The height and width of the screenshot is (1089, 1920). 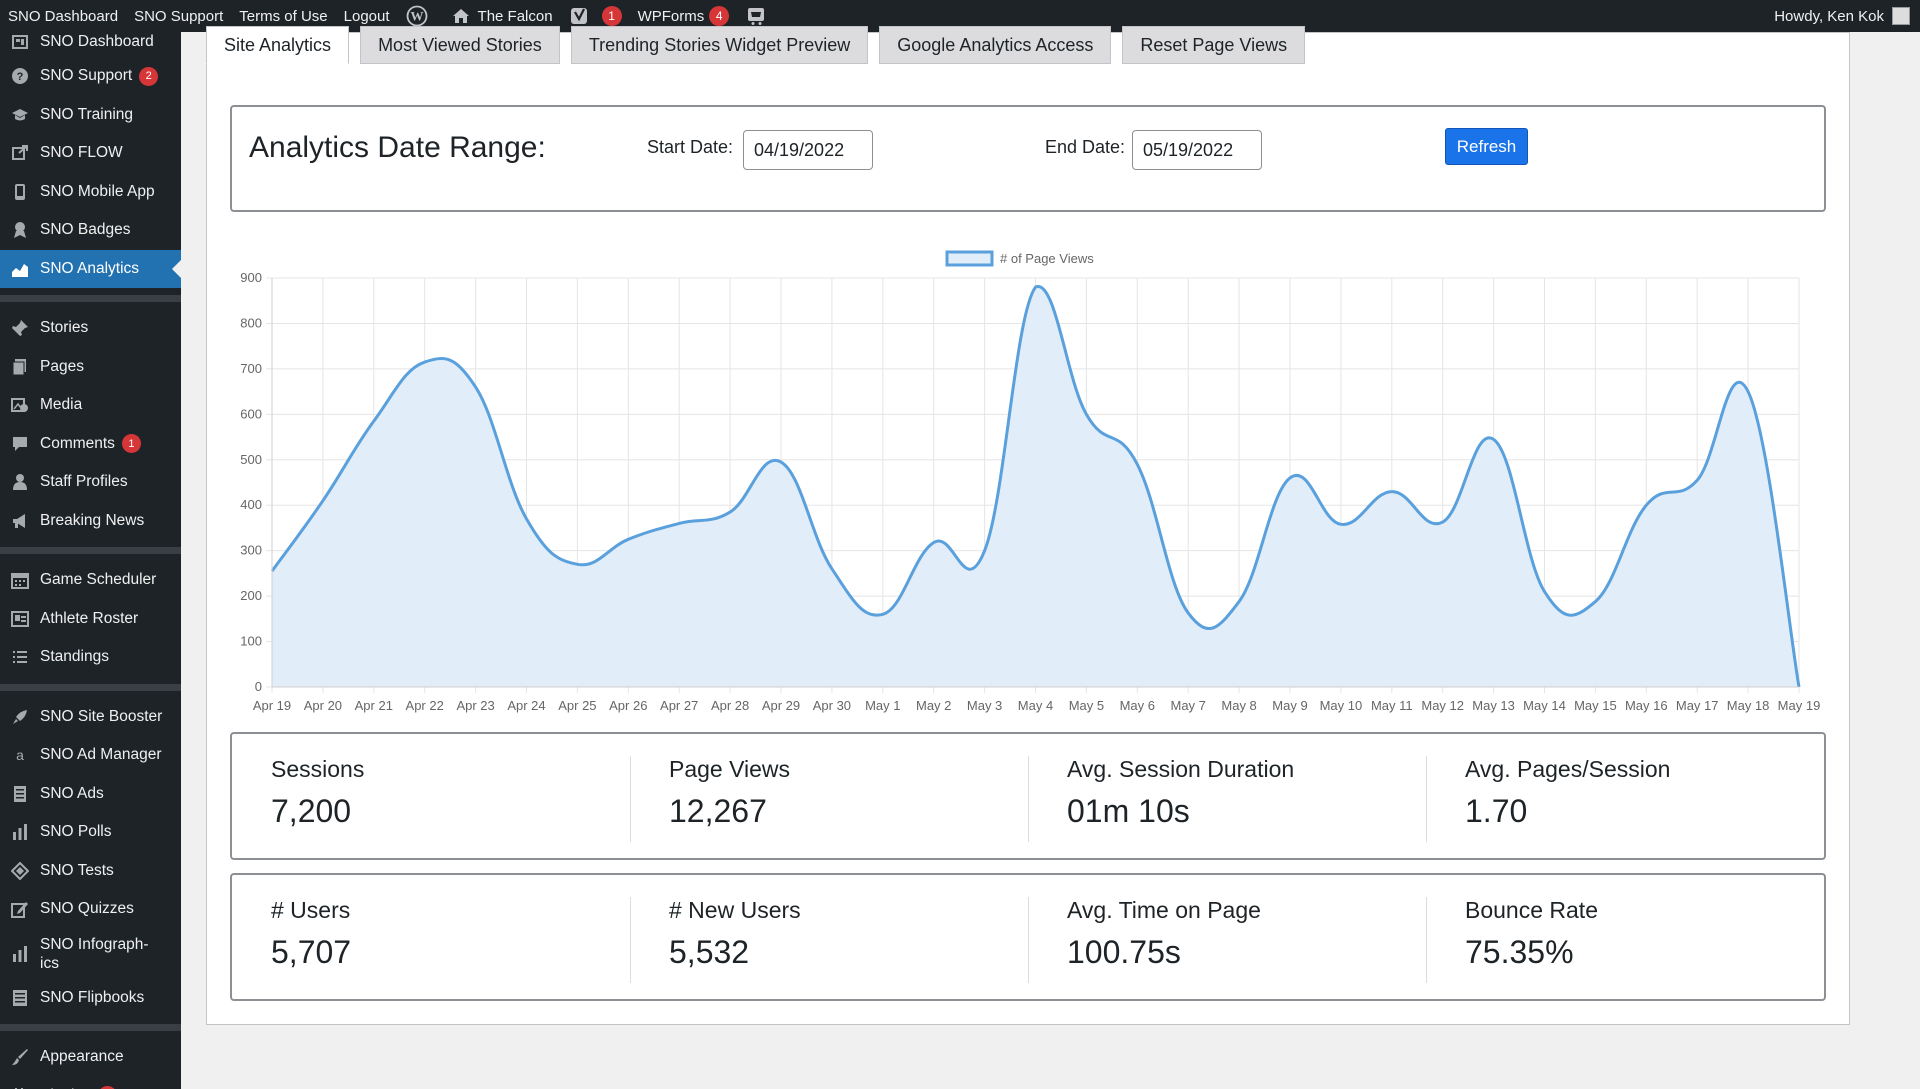 I want to click on stat-avg-time-on-page: Avg. Time on Page 100.75s, so click(x=1227, y=937).